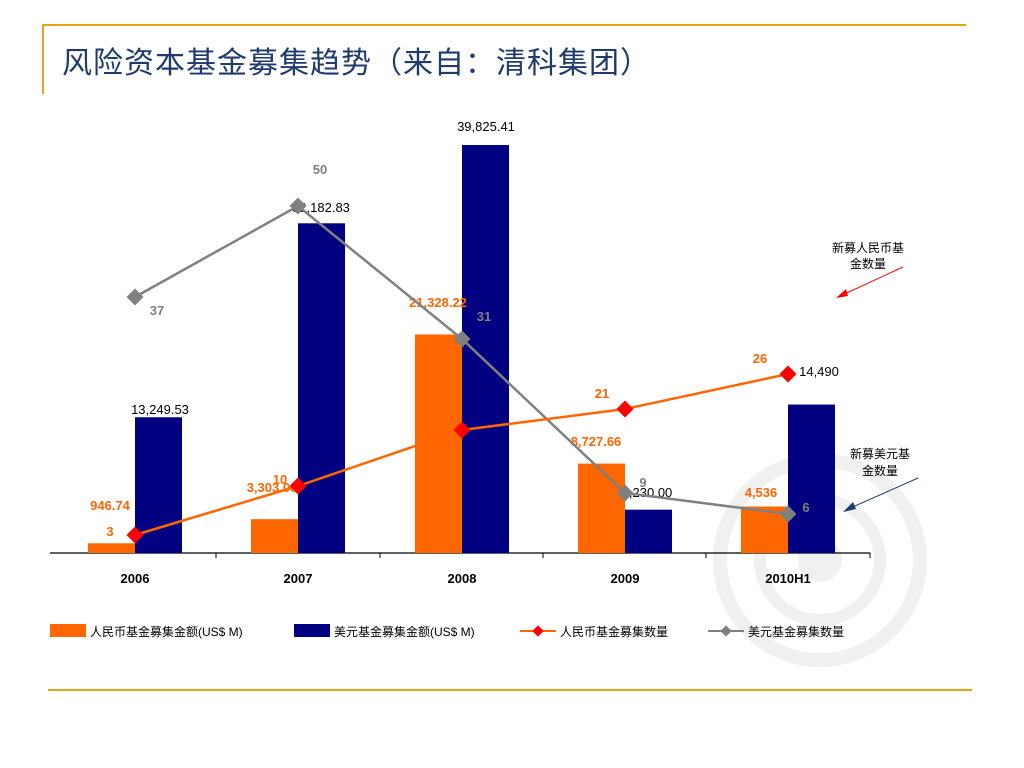 This screenshot has width=1024, height=768. I want to click on x-tick-label: 2007, so click(298, 578).